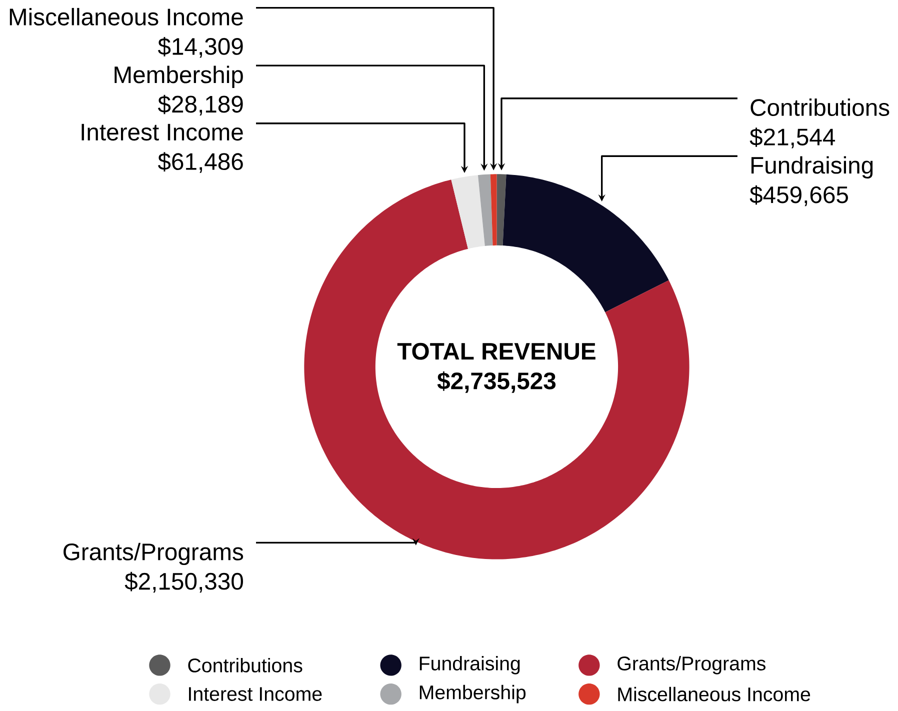 The height and width of the screenshot is (711, 898). I want to click on slice-label: Contributions, so click(820, 107).